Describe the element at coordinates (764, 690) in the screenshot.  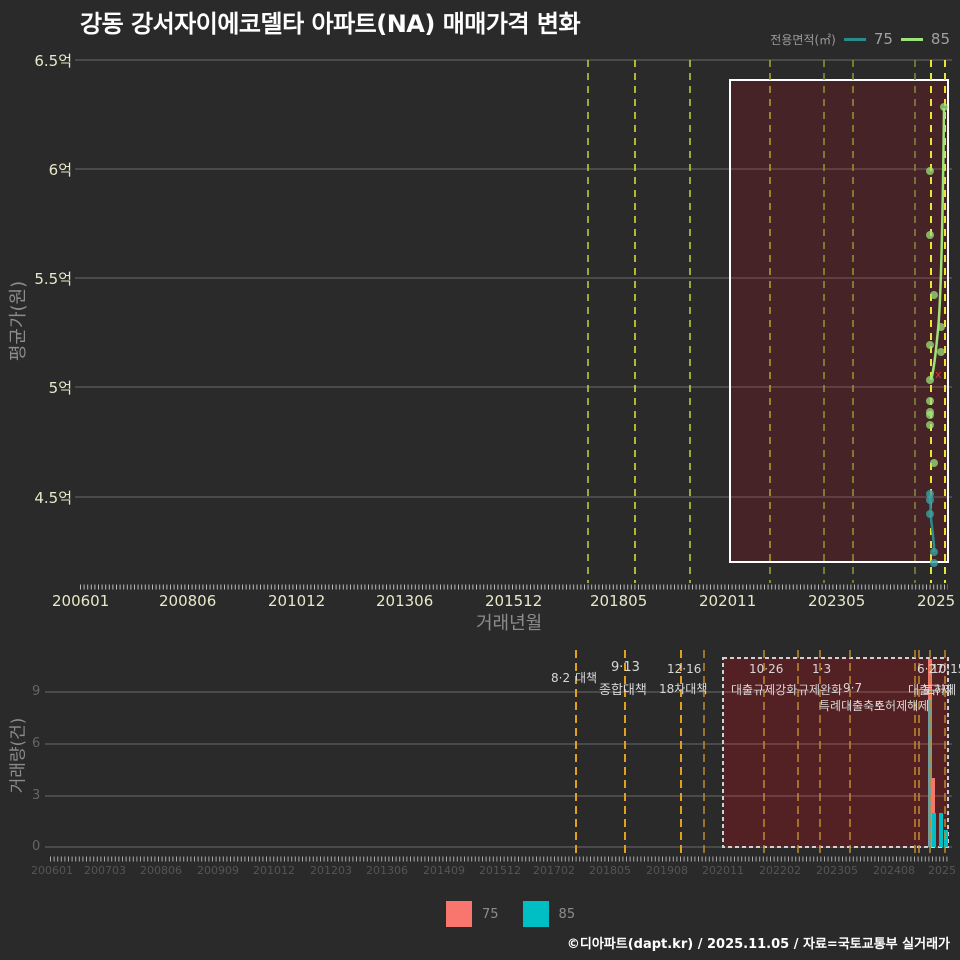
I see `annotation-label: 대출규제강화` at that location.